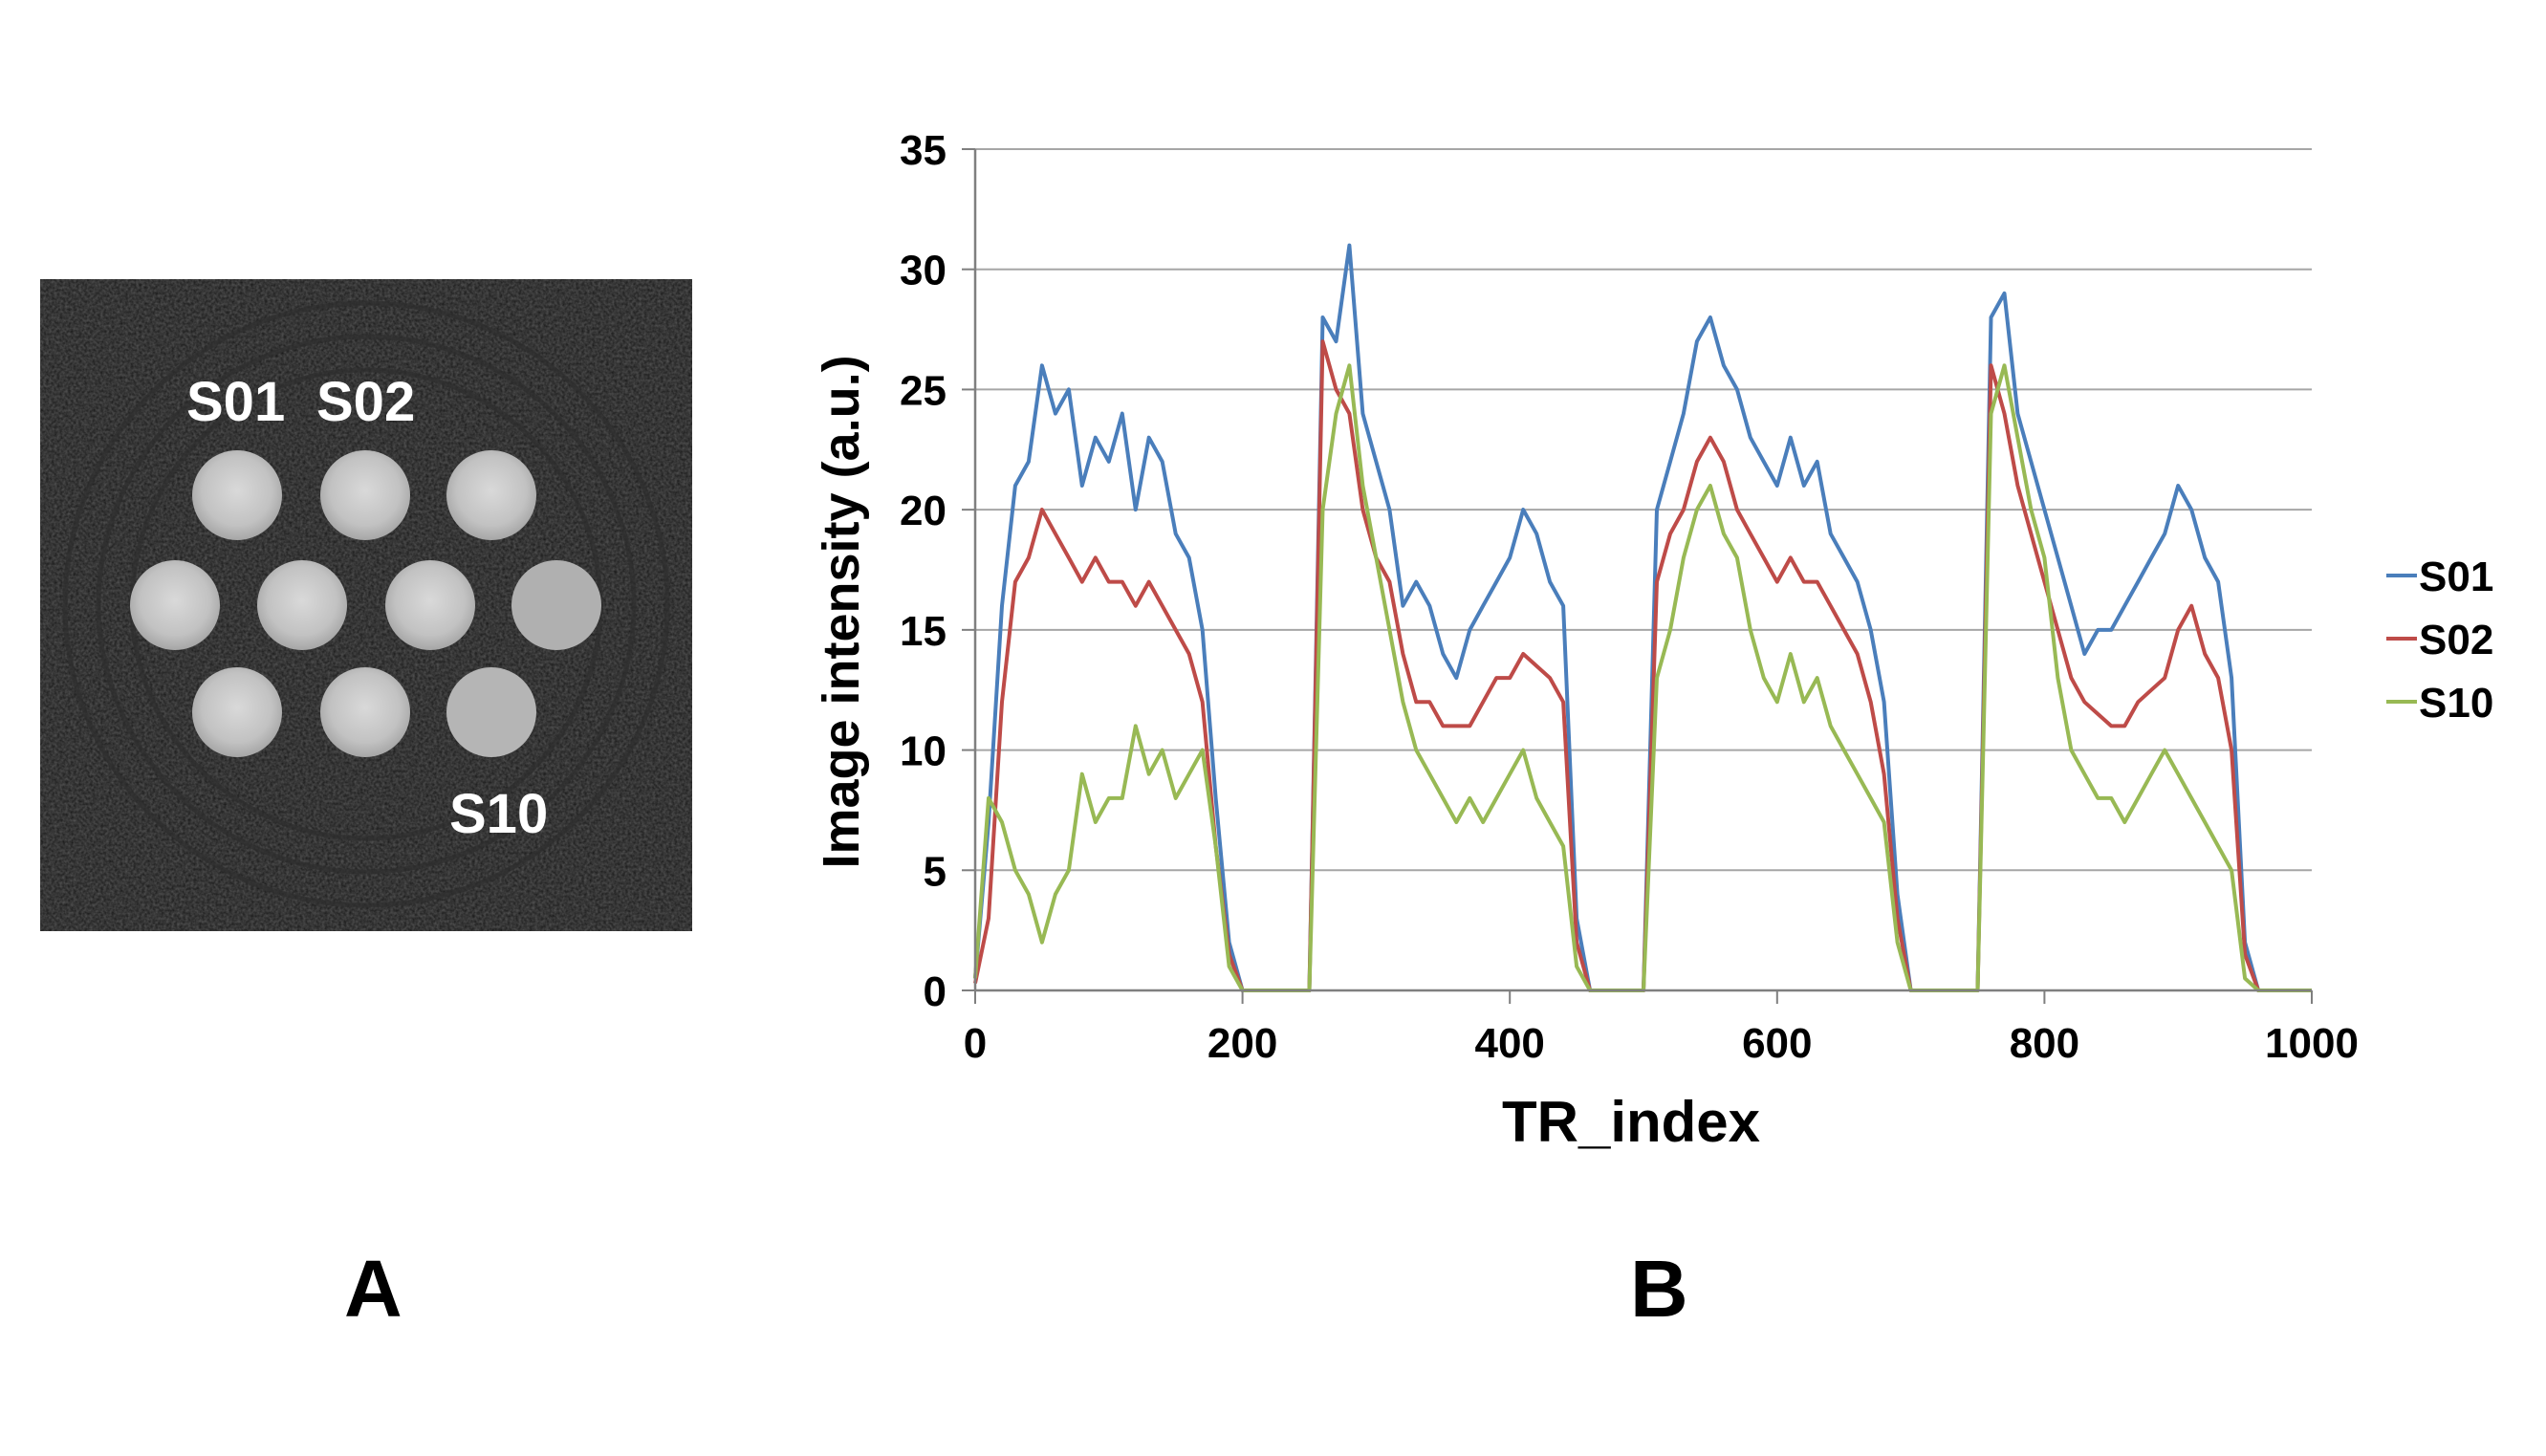 The height and width of the screenshot is (1456, 2546). I want to click on phantom-label-s01: S01, so click(235, 402).